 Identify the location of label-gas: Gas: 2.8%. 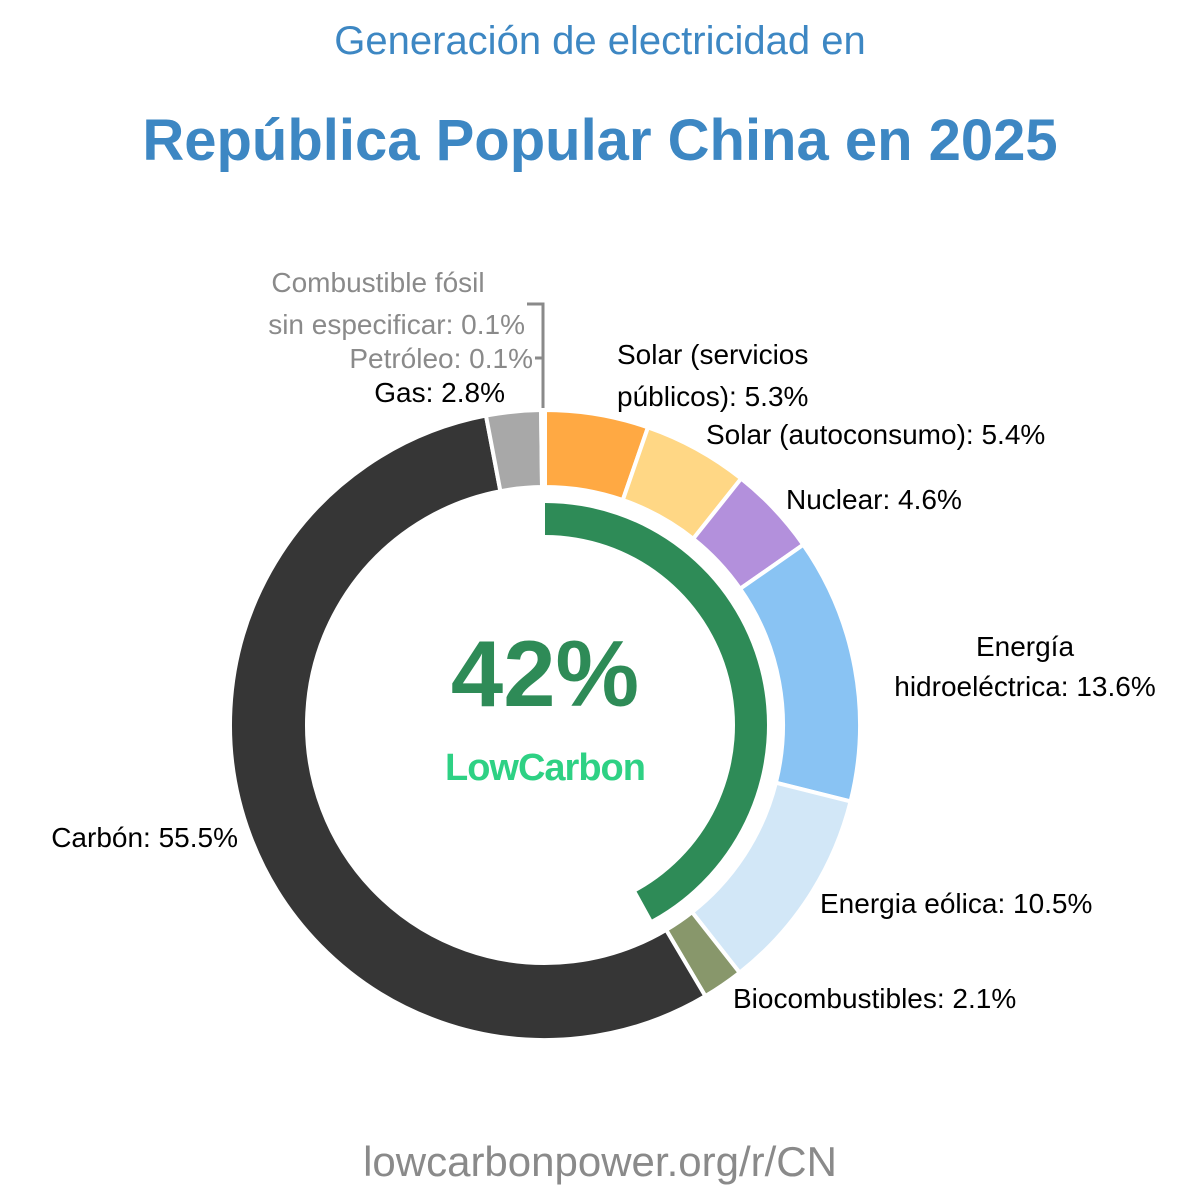
(439, 392).